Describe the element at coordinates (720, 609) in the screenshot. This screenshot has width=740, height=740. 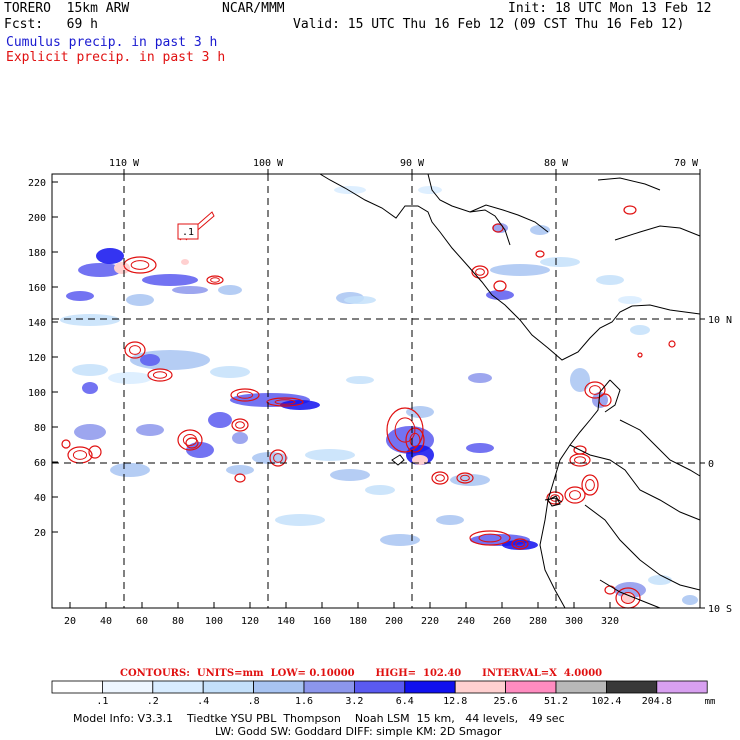
I see `lat-label: 10 S` at that location.